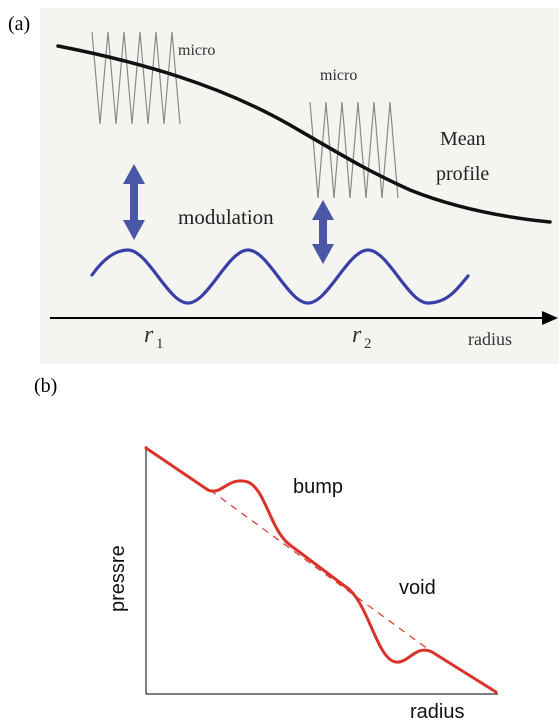 Image resolution: width=559 pixels, height=722 pixels. I want to click on void-label: void, so click(417, 588).